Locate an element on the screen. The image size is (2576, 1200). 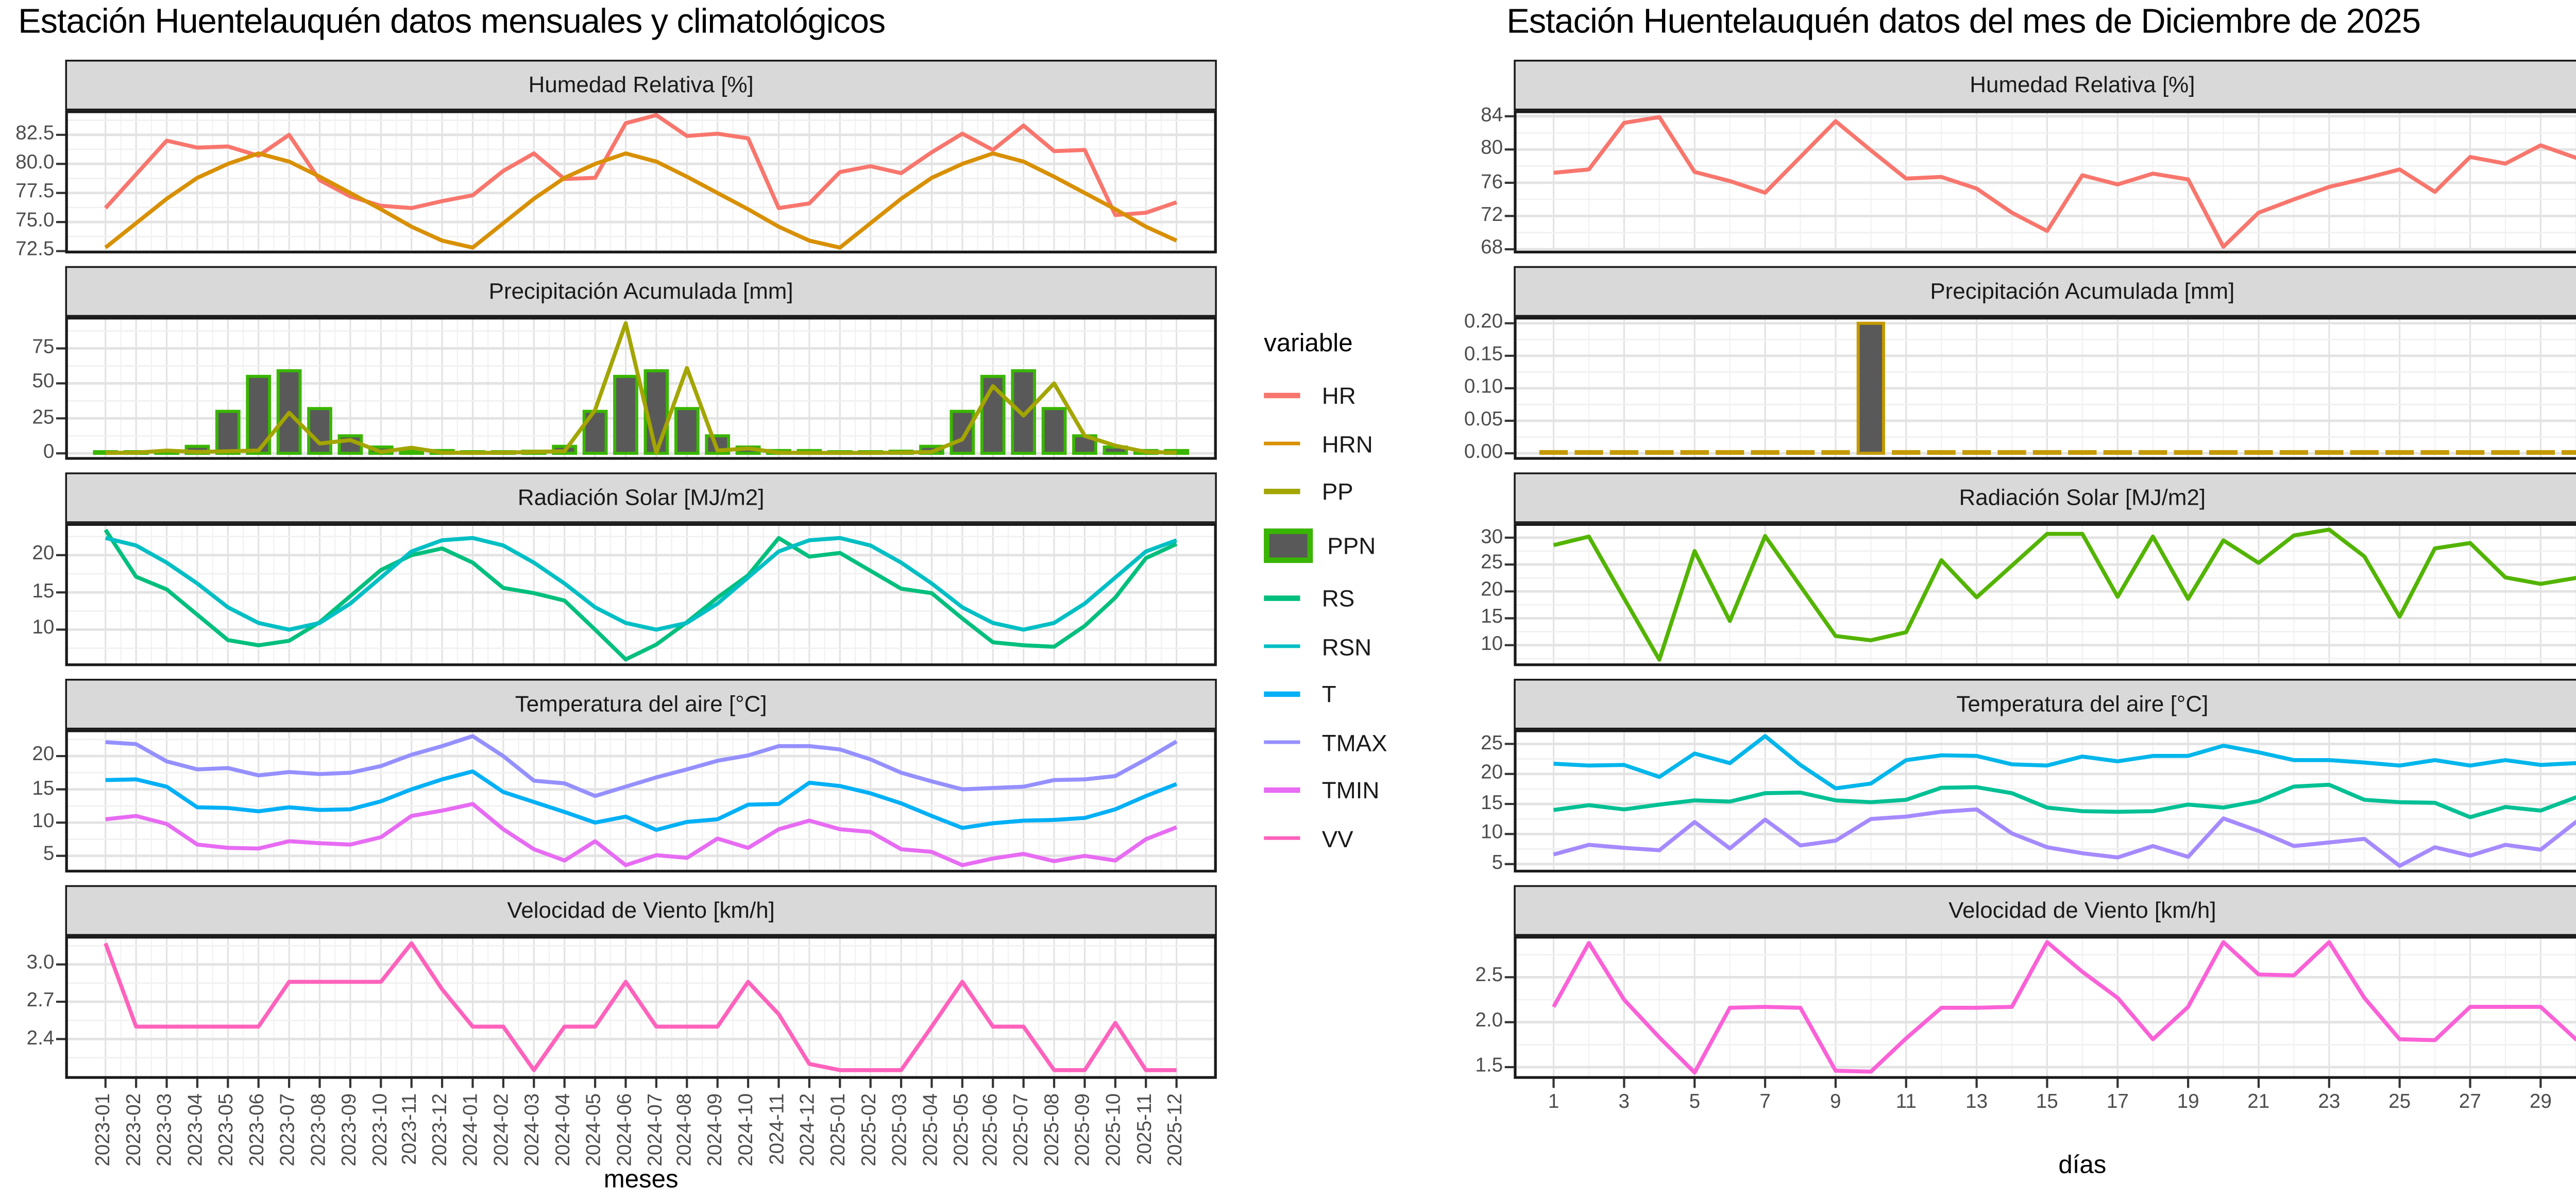
legend-label: RS is located at coordinates (1338, 598).